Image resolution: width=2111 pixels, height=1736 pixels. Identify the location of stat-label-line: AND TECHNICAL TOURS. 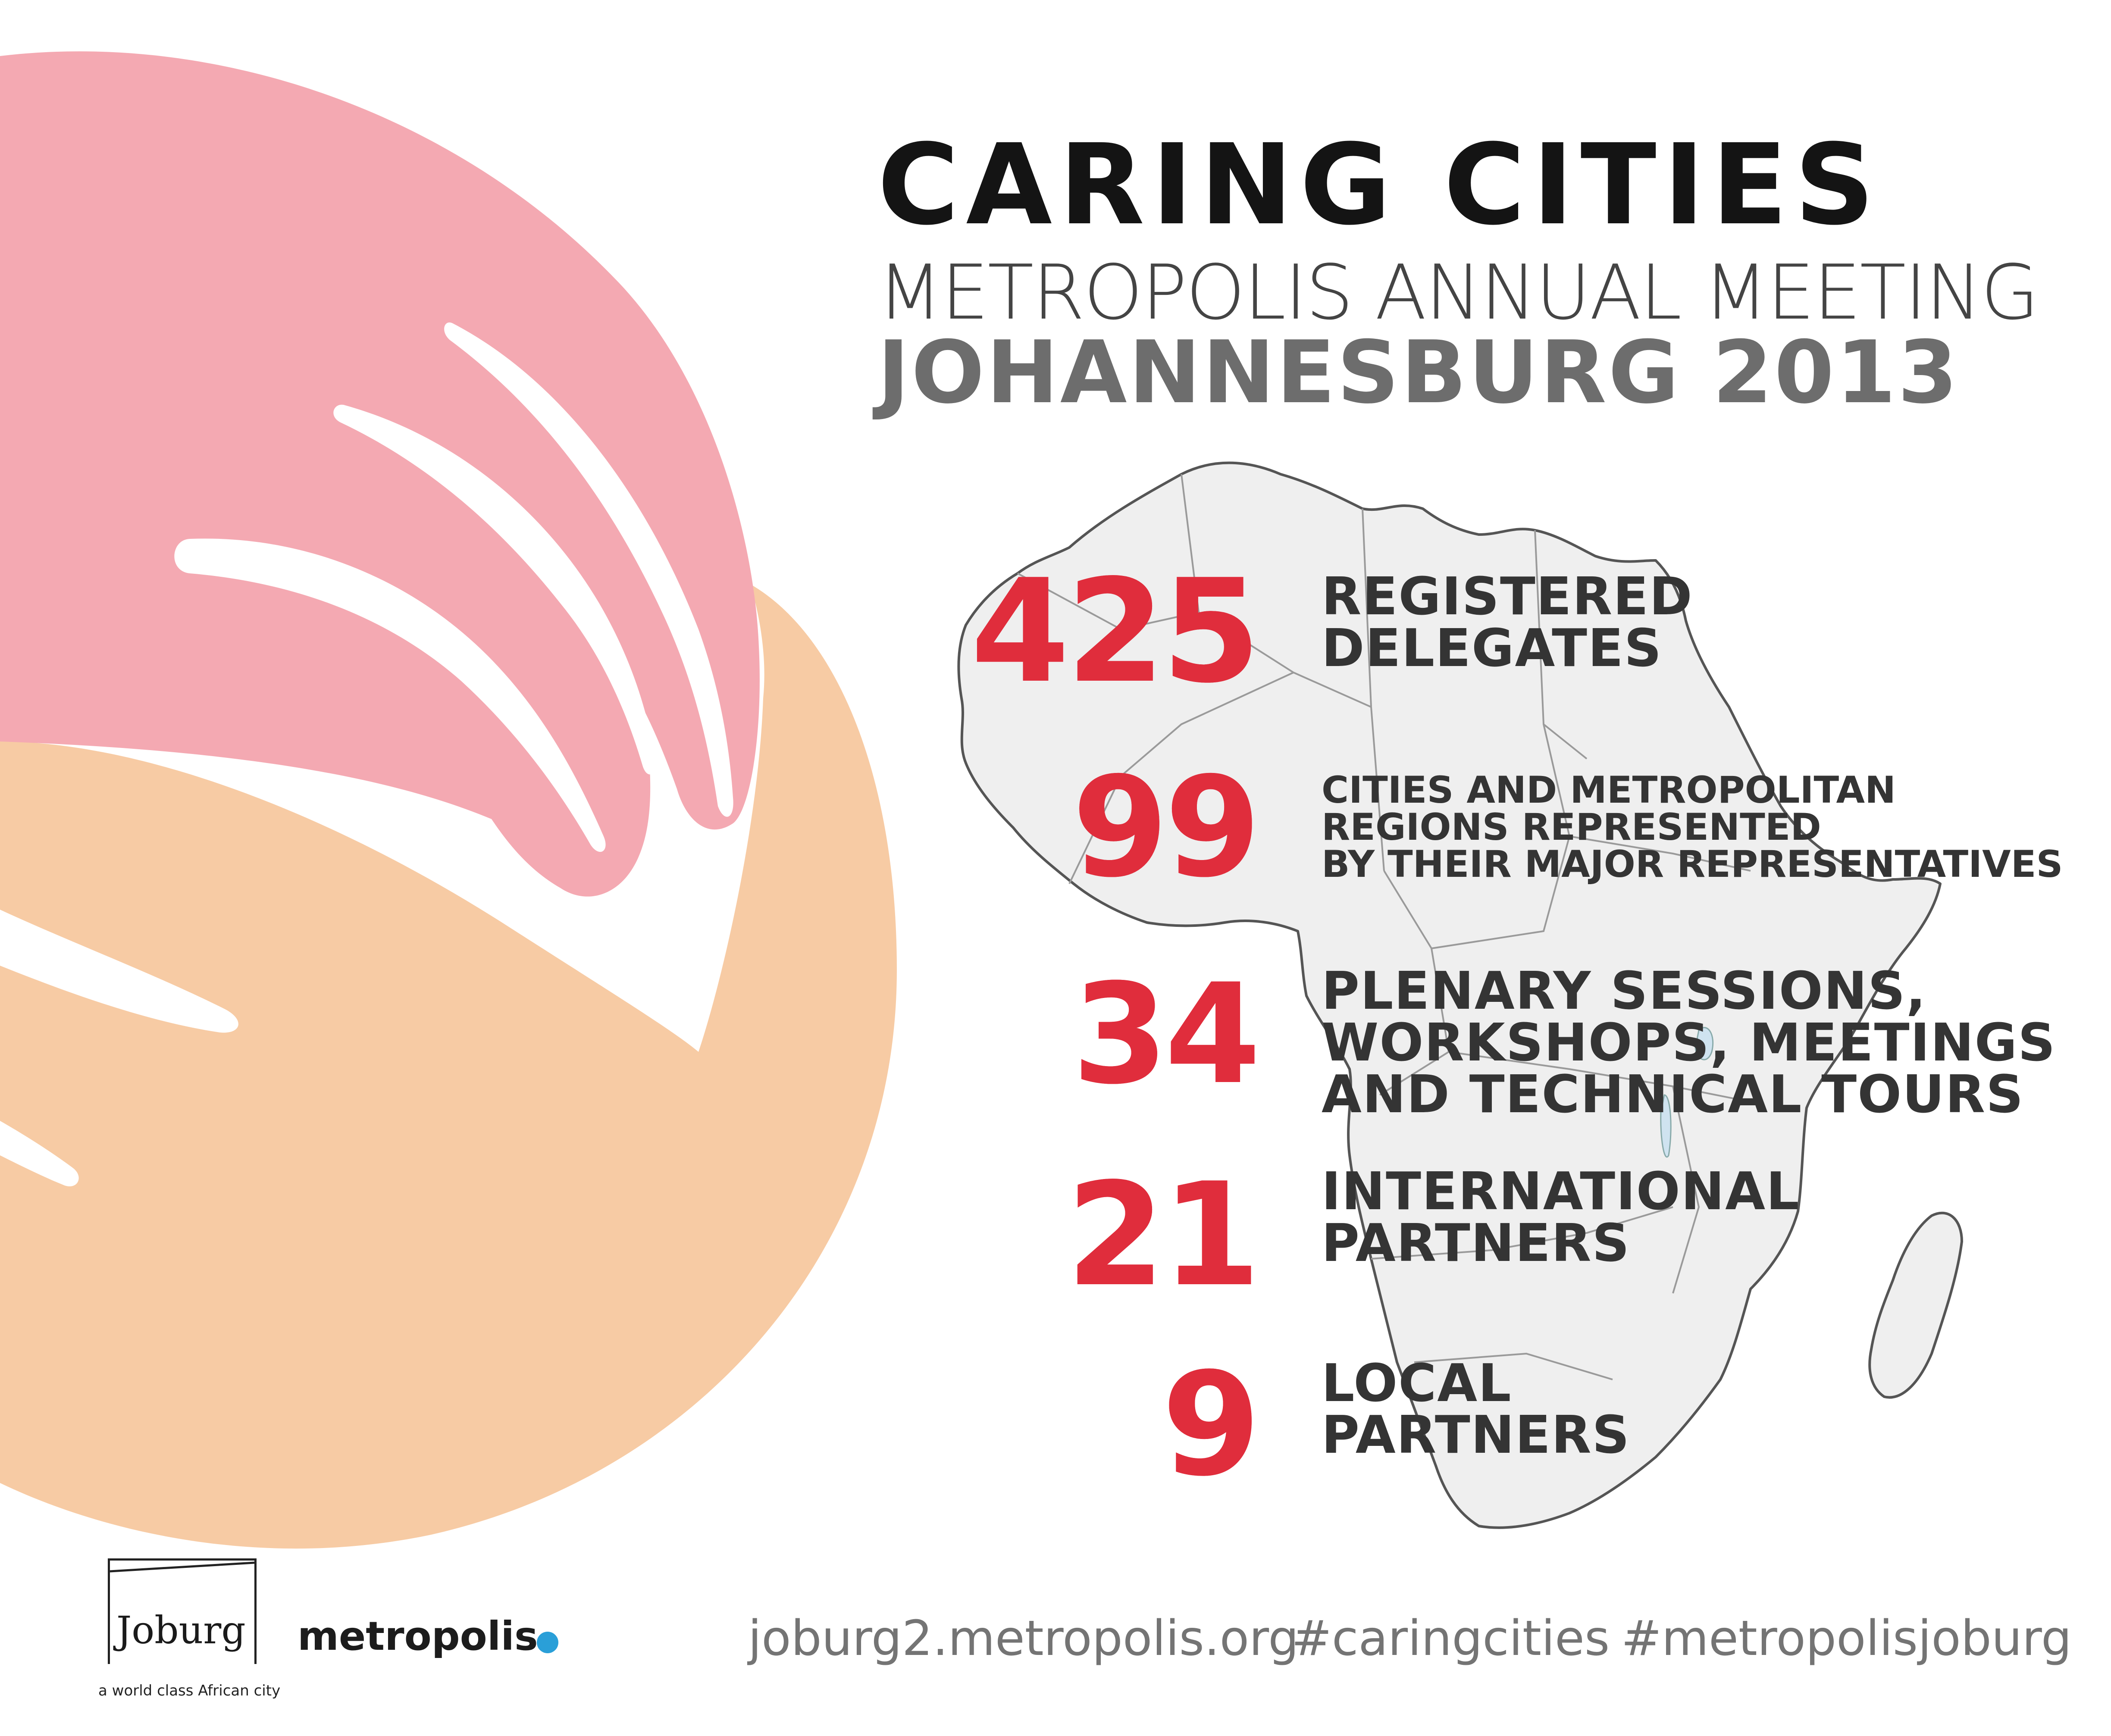
(1673, 1095).